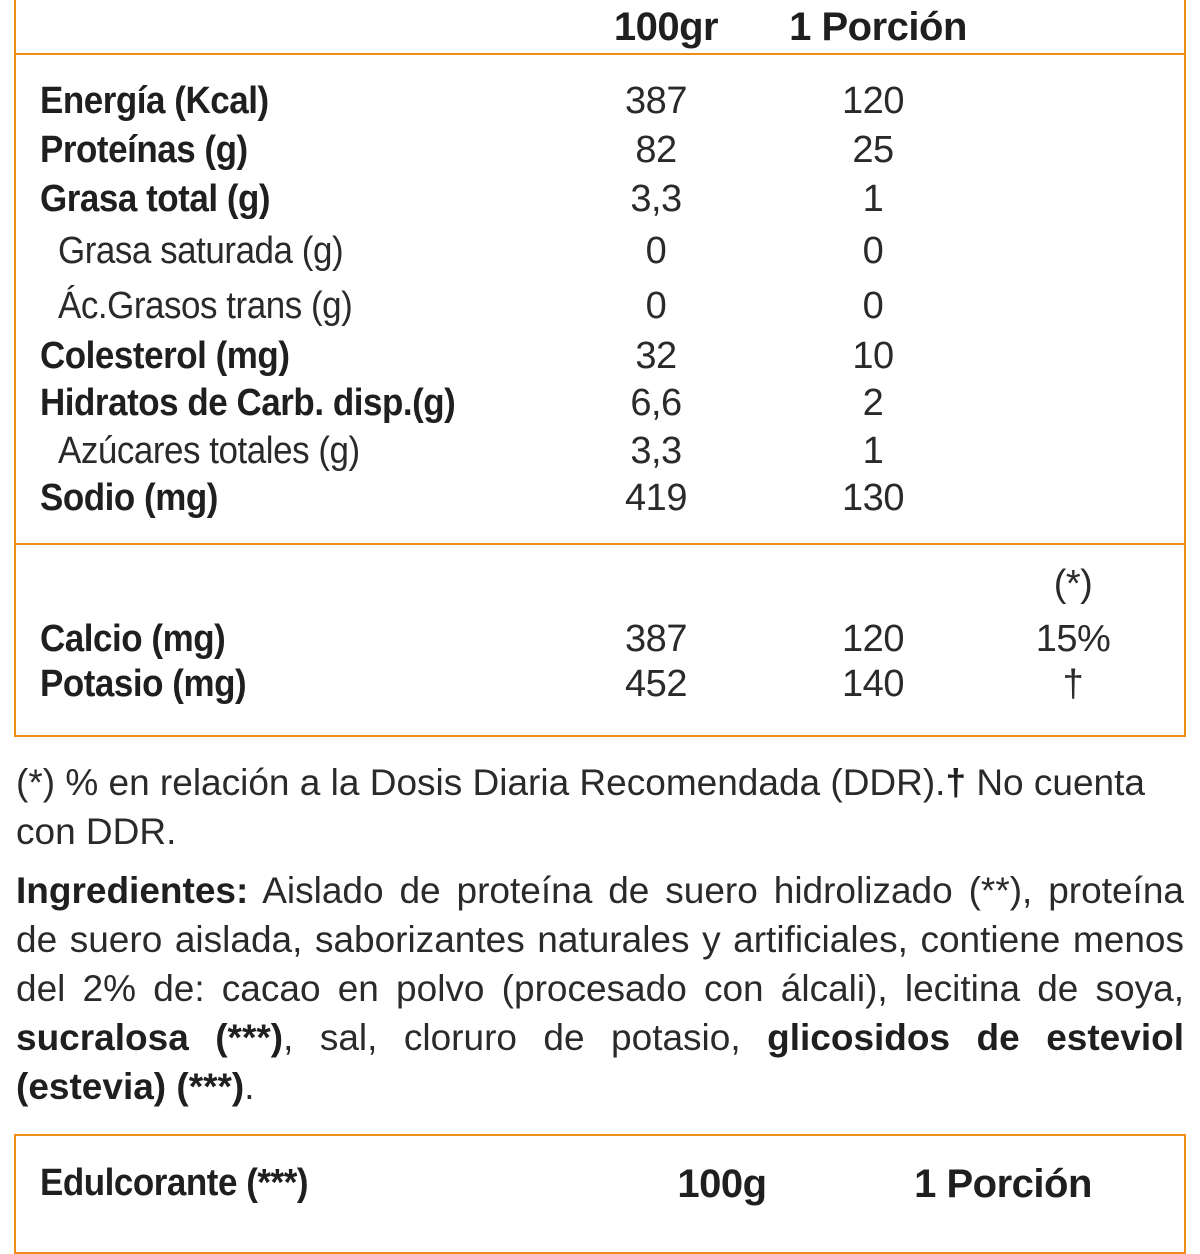 The height and width of the screenshot is (1254, 1200). Describe the element at coordinates (249, 1086) in the screenshot. I see `ingredients-end: .` at that location.